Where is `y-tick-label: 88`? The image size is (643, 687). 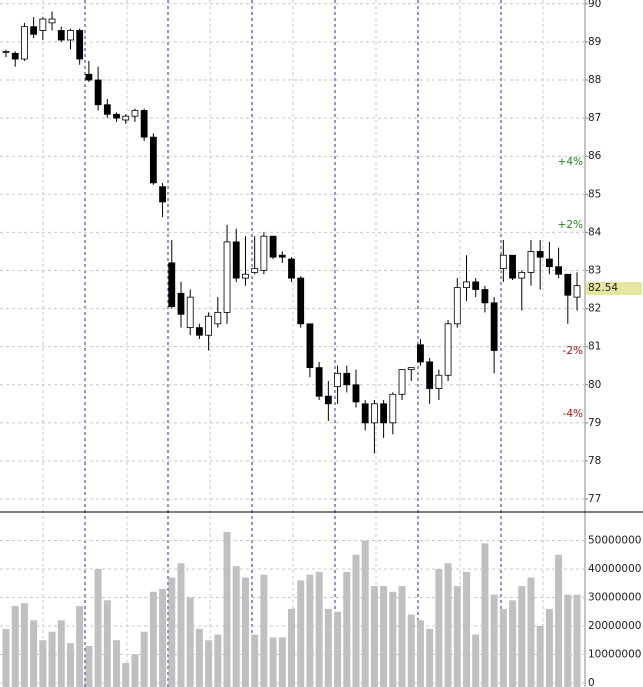 y-tick-label: 88 is located at coordinates (594, 80).